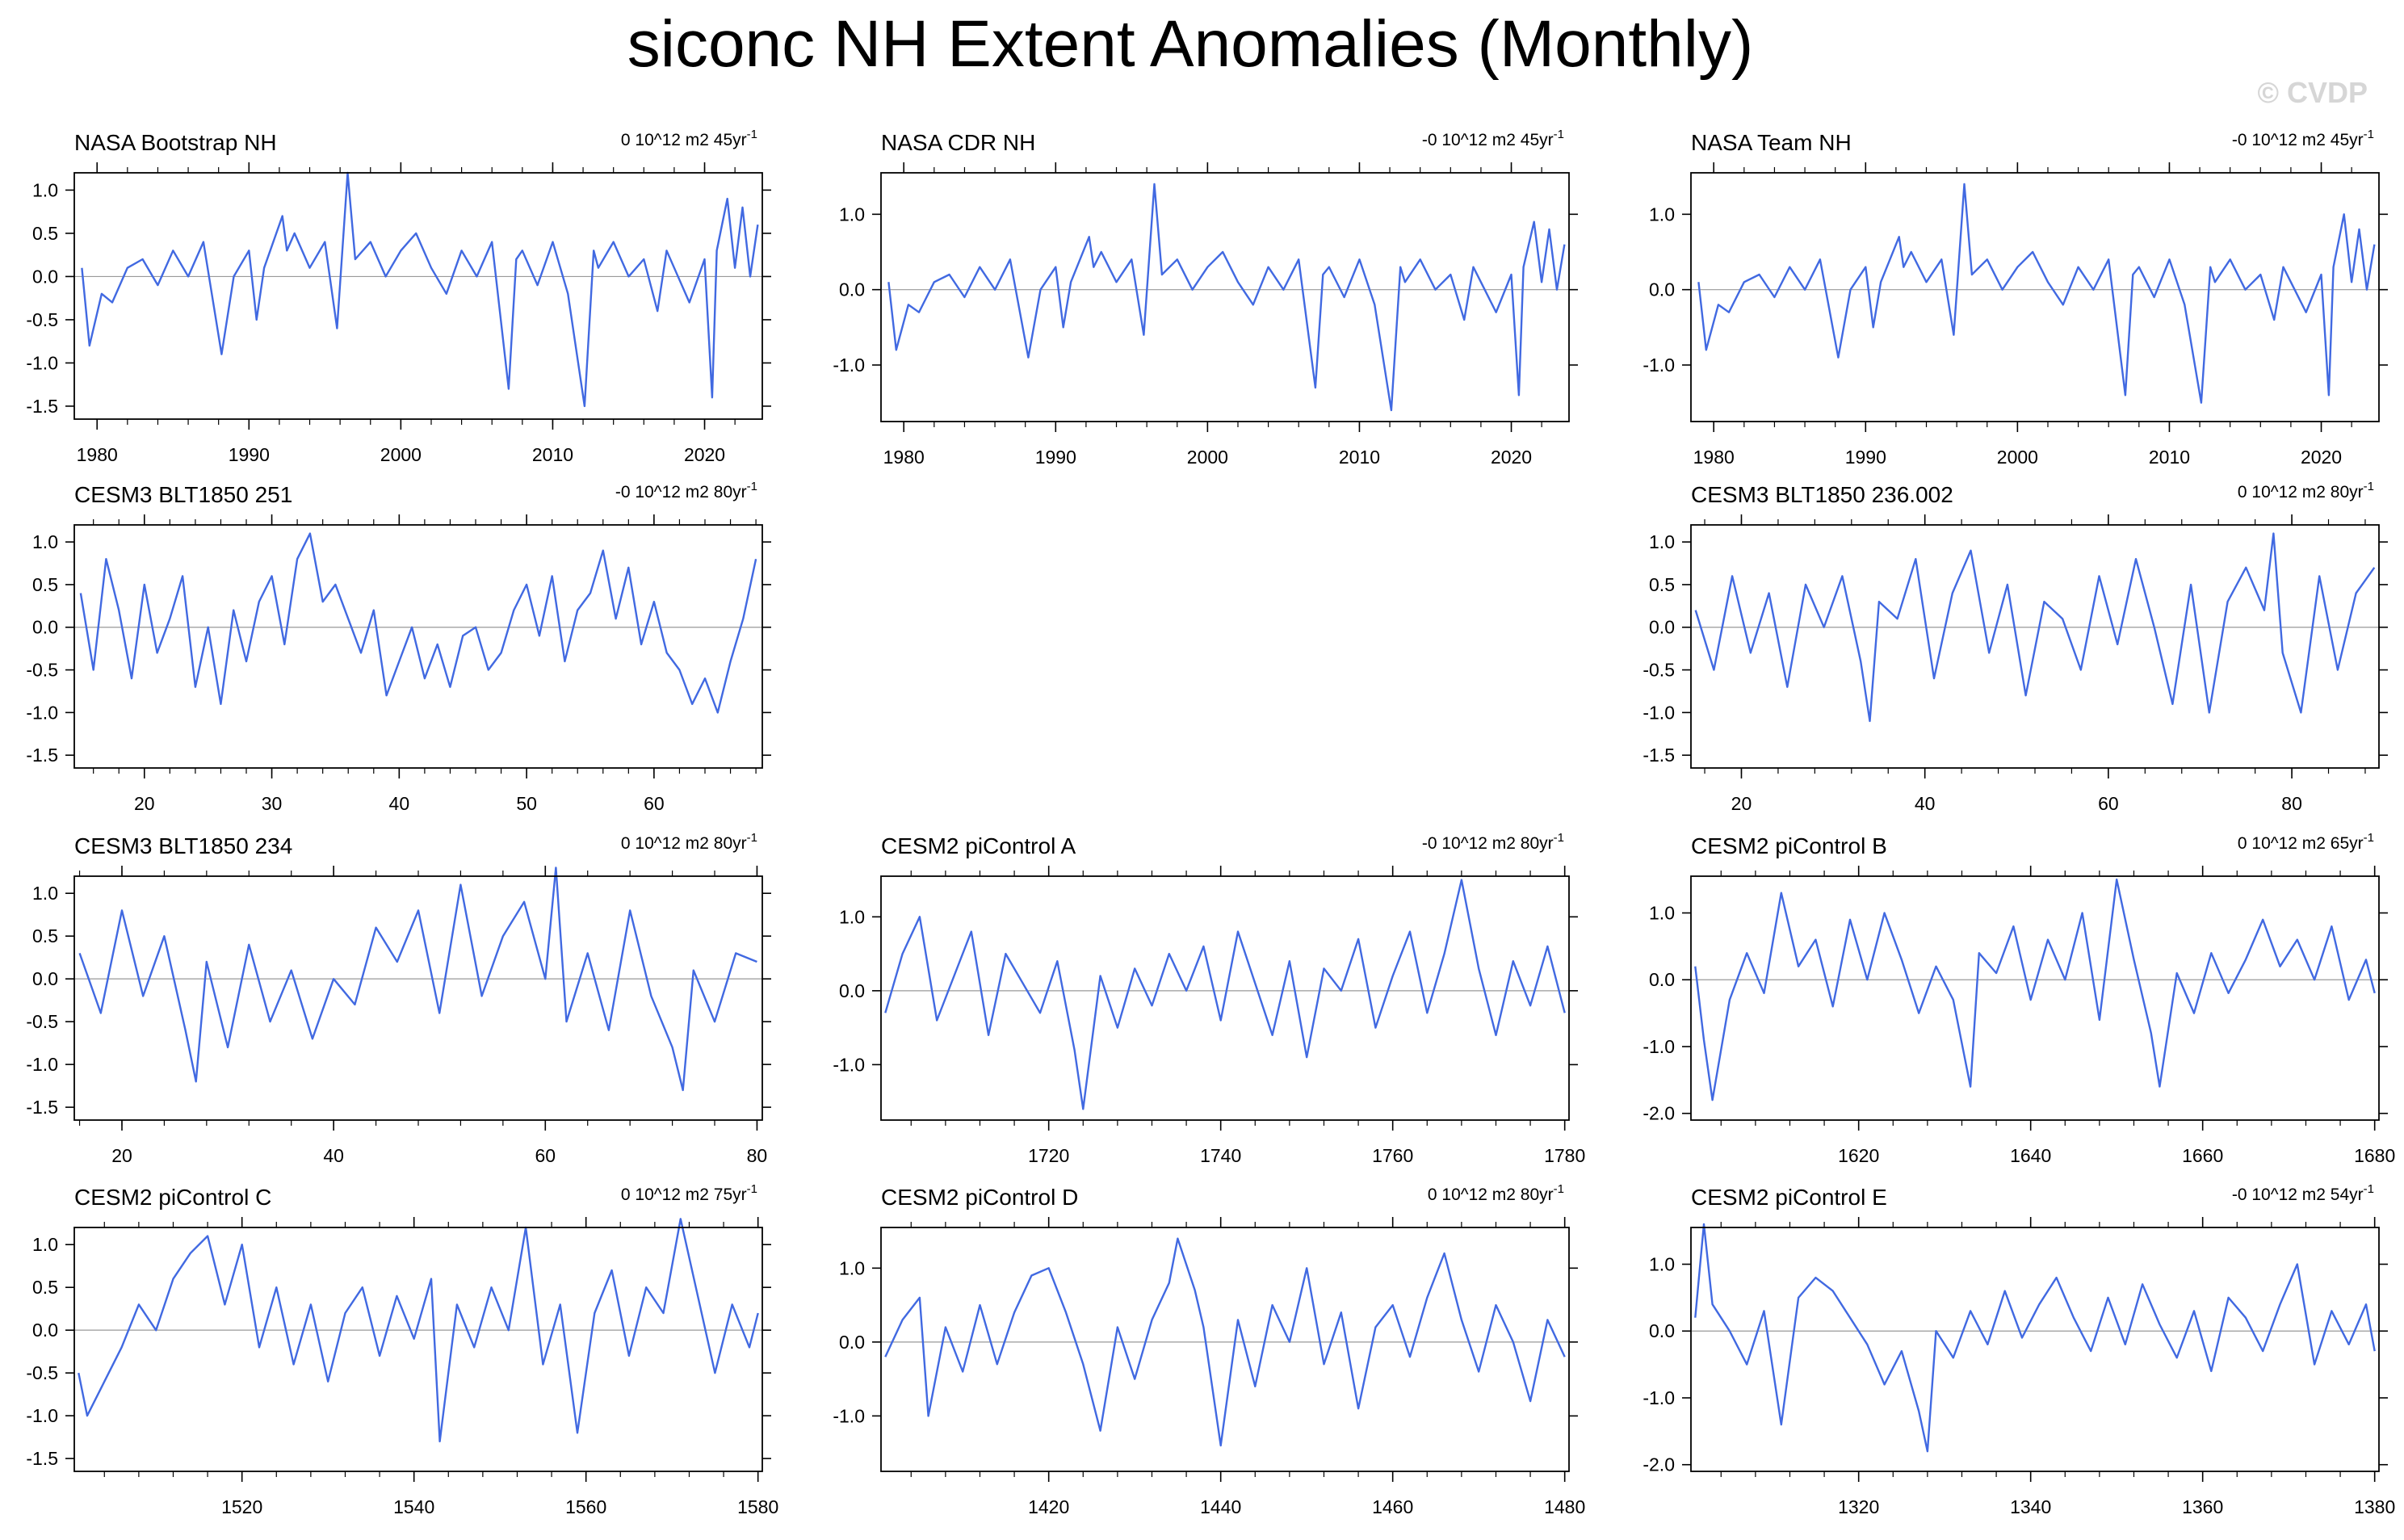  I want to click on trend-value: -0 10^12 m2 45yr, so click(2298, 140).